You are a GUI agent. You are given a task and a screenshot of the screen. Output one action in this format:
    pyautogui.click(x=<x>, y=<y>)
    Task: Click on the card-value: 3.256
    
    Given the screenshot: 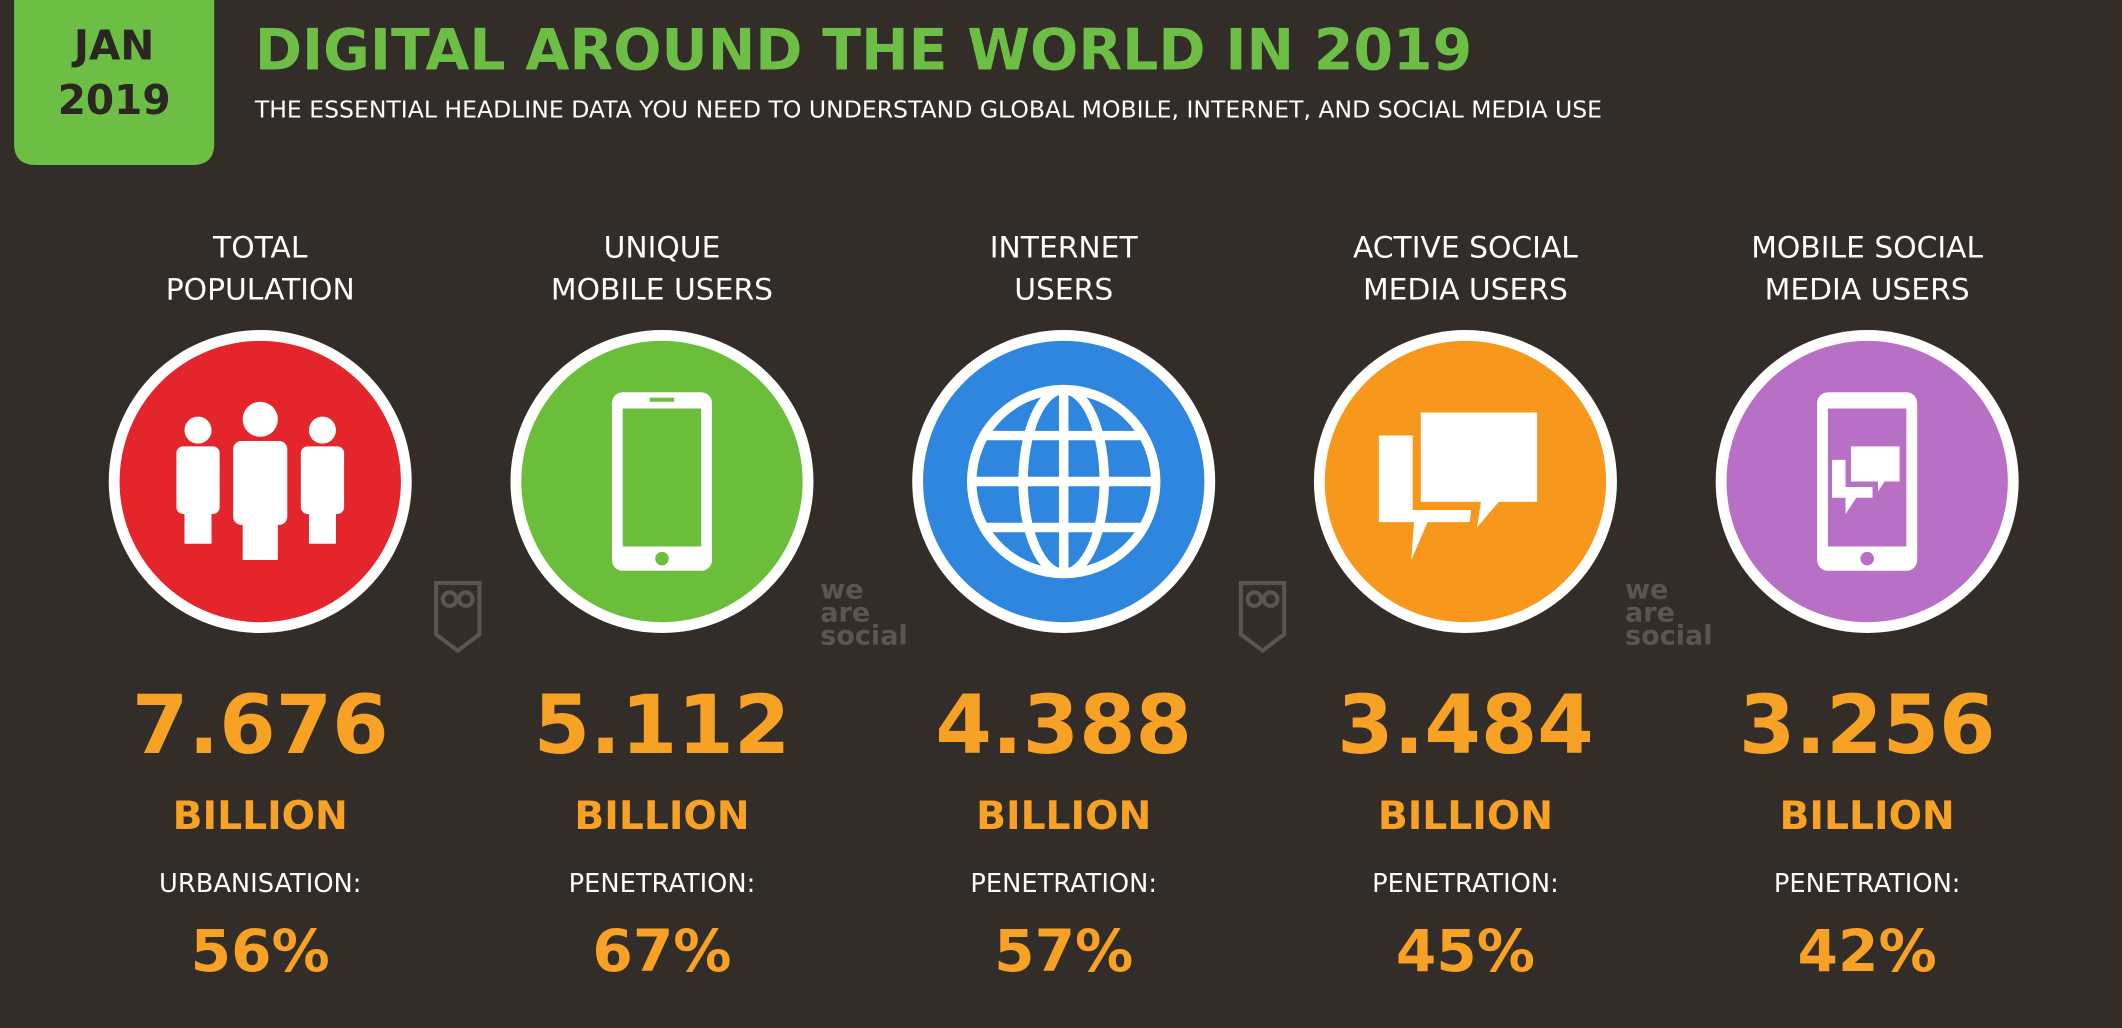 What is the action you would take?
    pyautogui.click(x=1867, y=726)
    